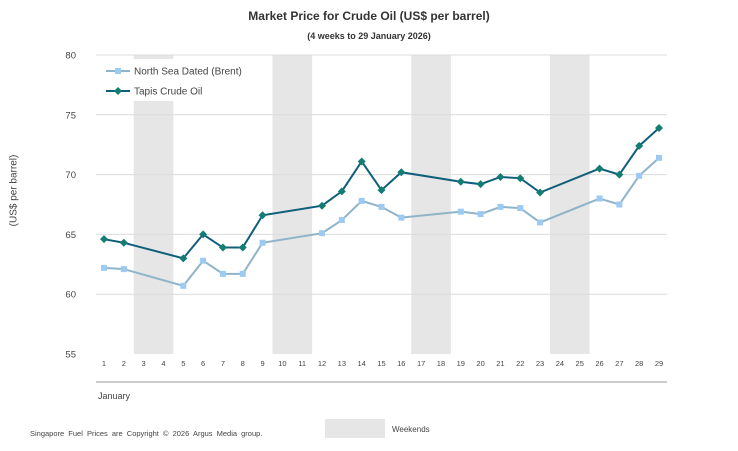  I want to click on legend-label: Tapis Crude Oil, so click(168, 92).